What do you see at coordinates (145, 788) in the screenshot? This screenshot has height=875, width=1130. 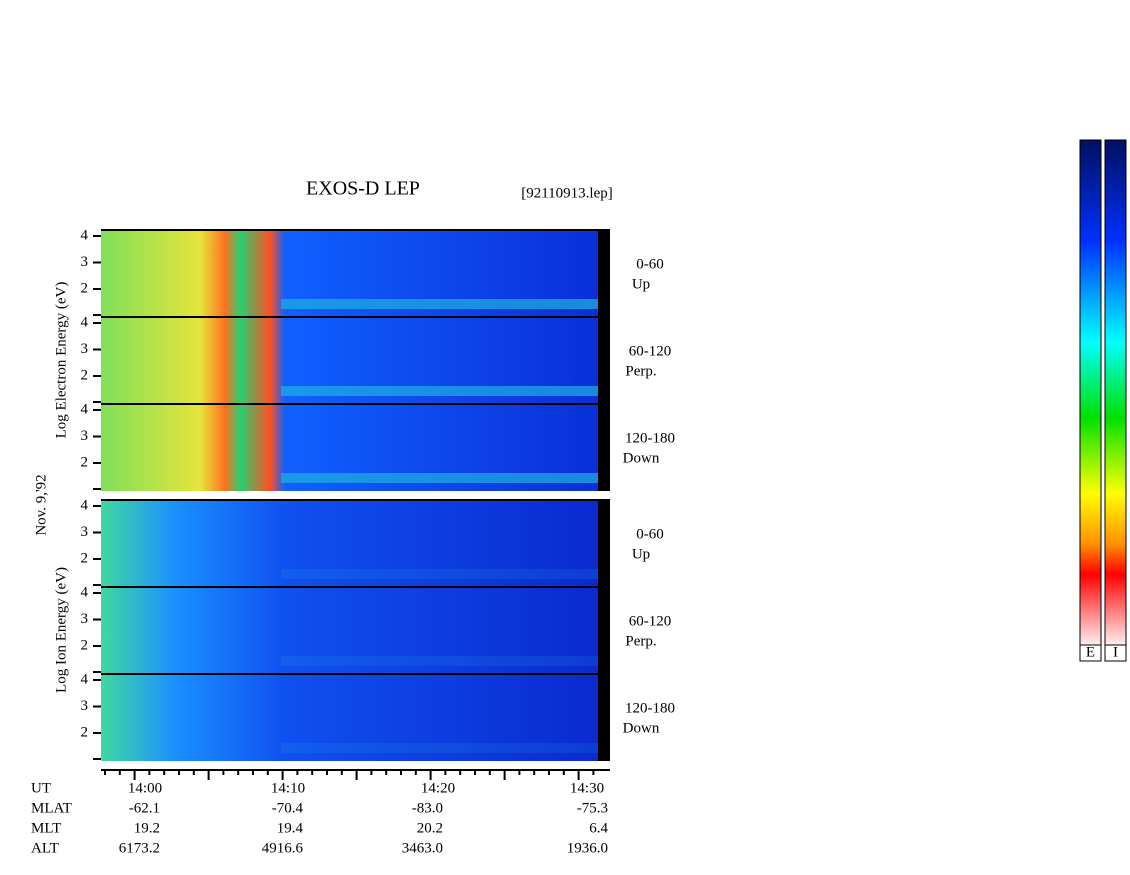 I see `ephemeris-value: 14:00` at bounding box center [145, 788].